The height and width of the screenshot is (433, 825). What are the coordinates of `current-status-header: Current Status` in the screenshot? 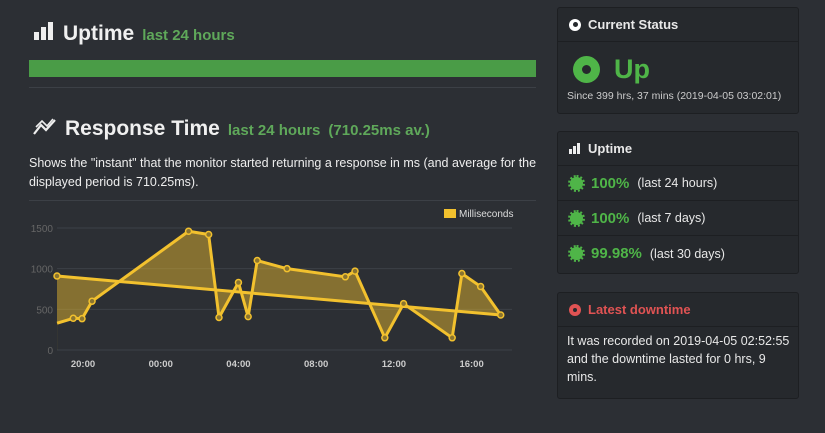 It's located at (678, 25).